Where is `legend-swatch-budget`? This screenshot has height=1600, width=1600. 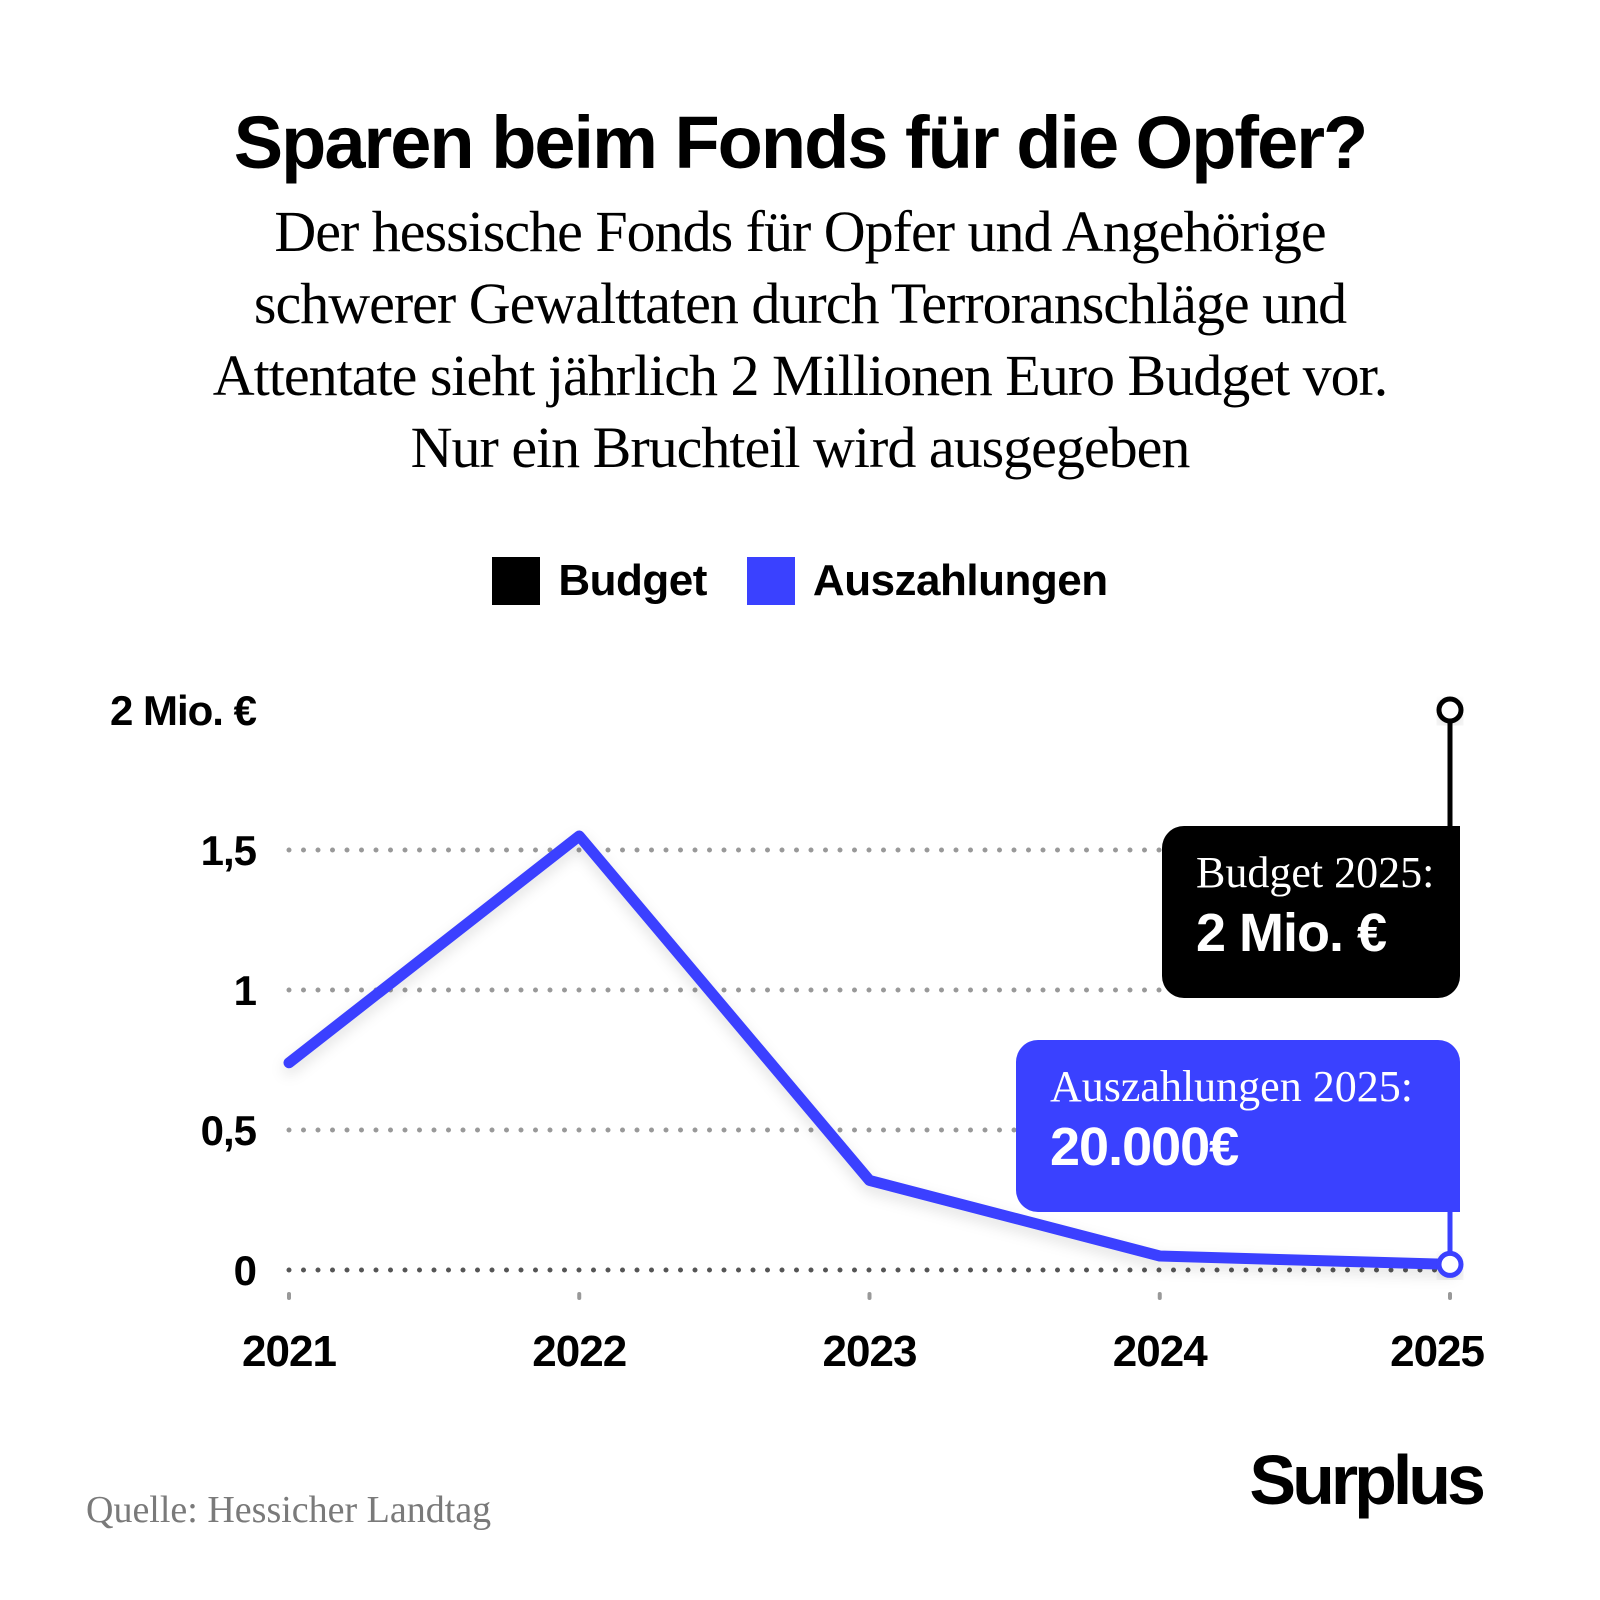
legend-swatch-budget is located at coordinates (516, 581).